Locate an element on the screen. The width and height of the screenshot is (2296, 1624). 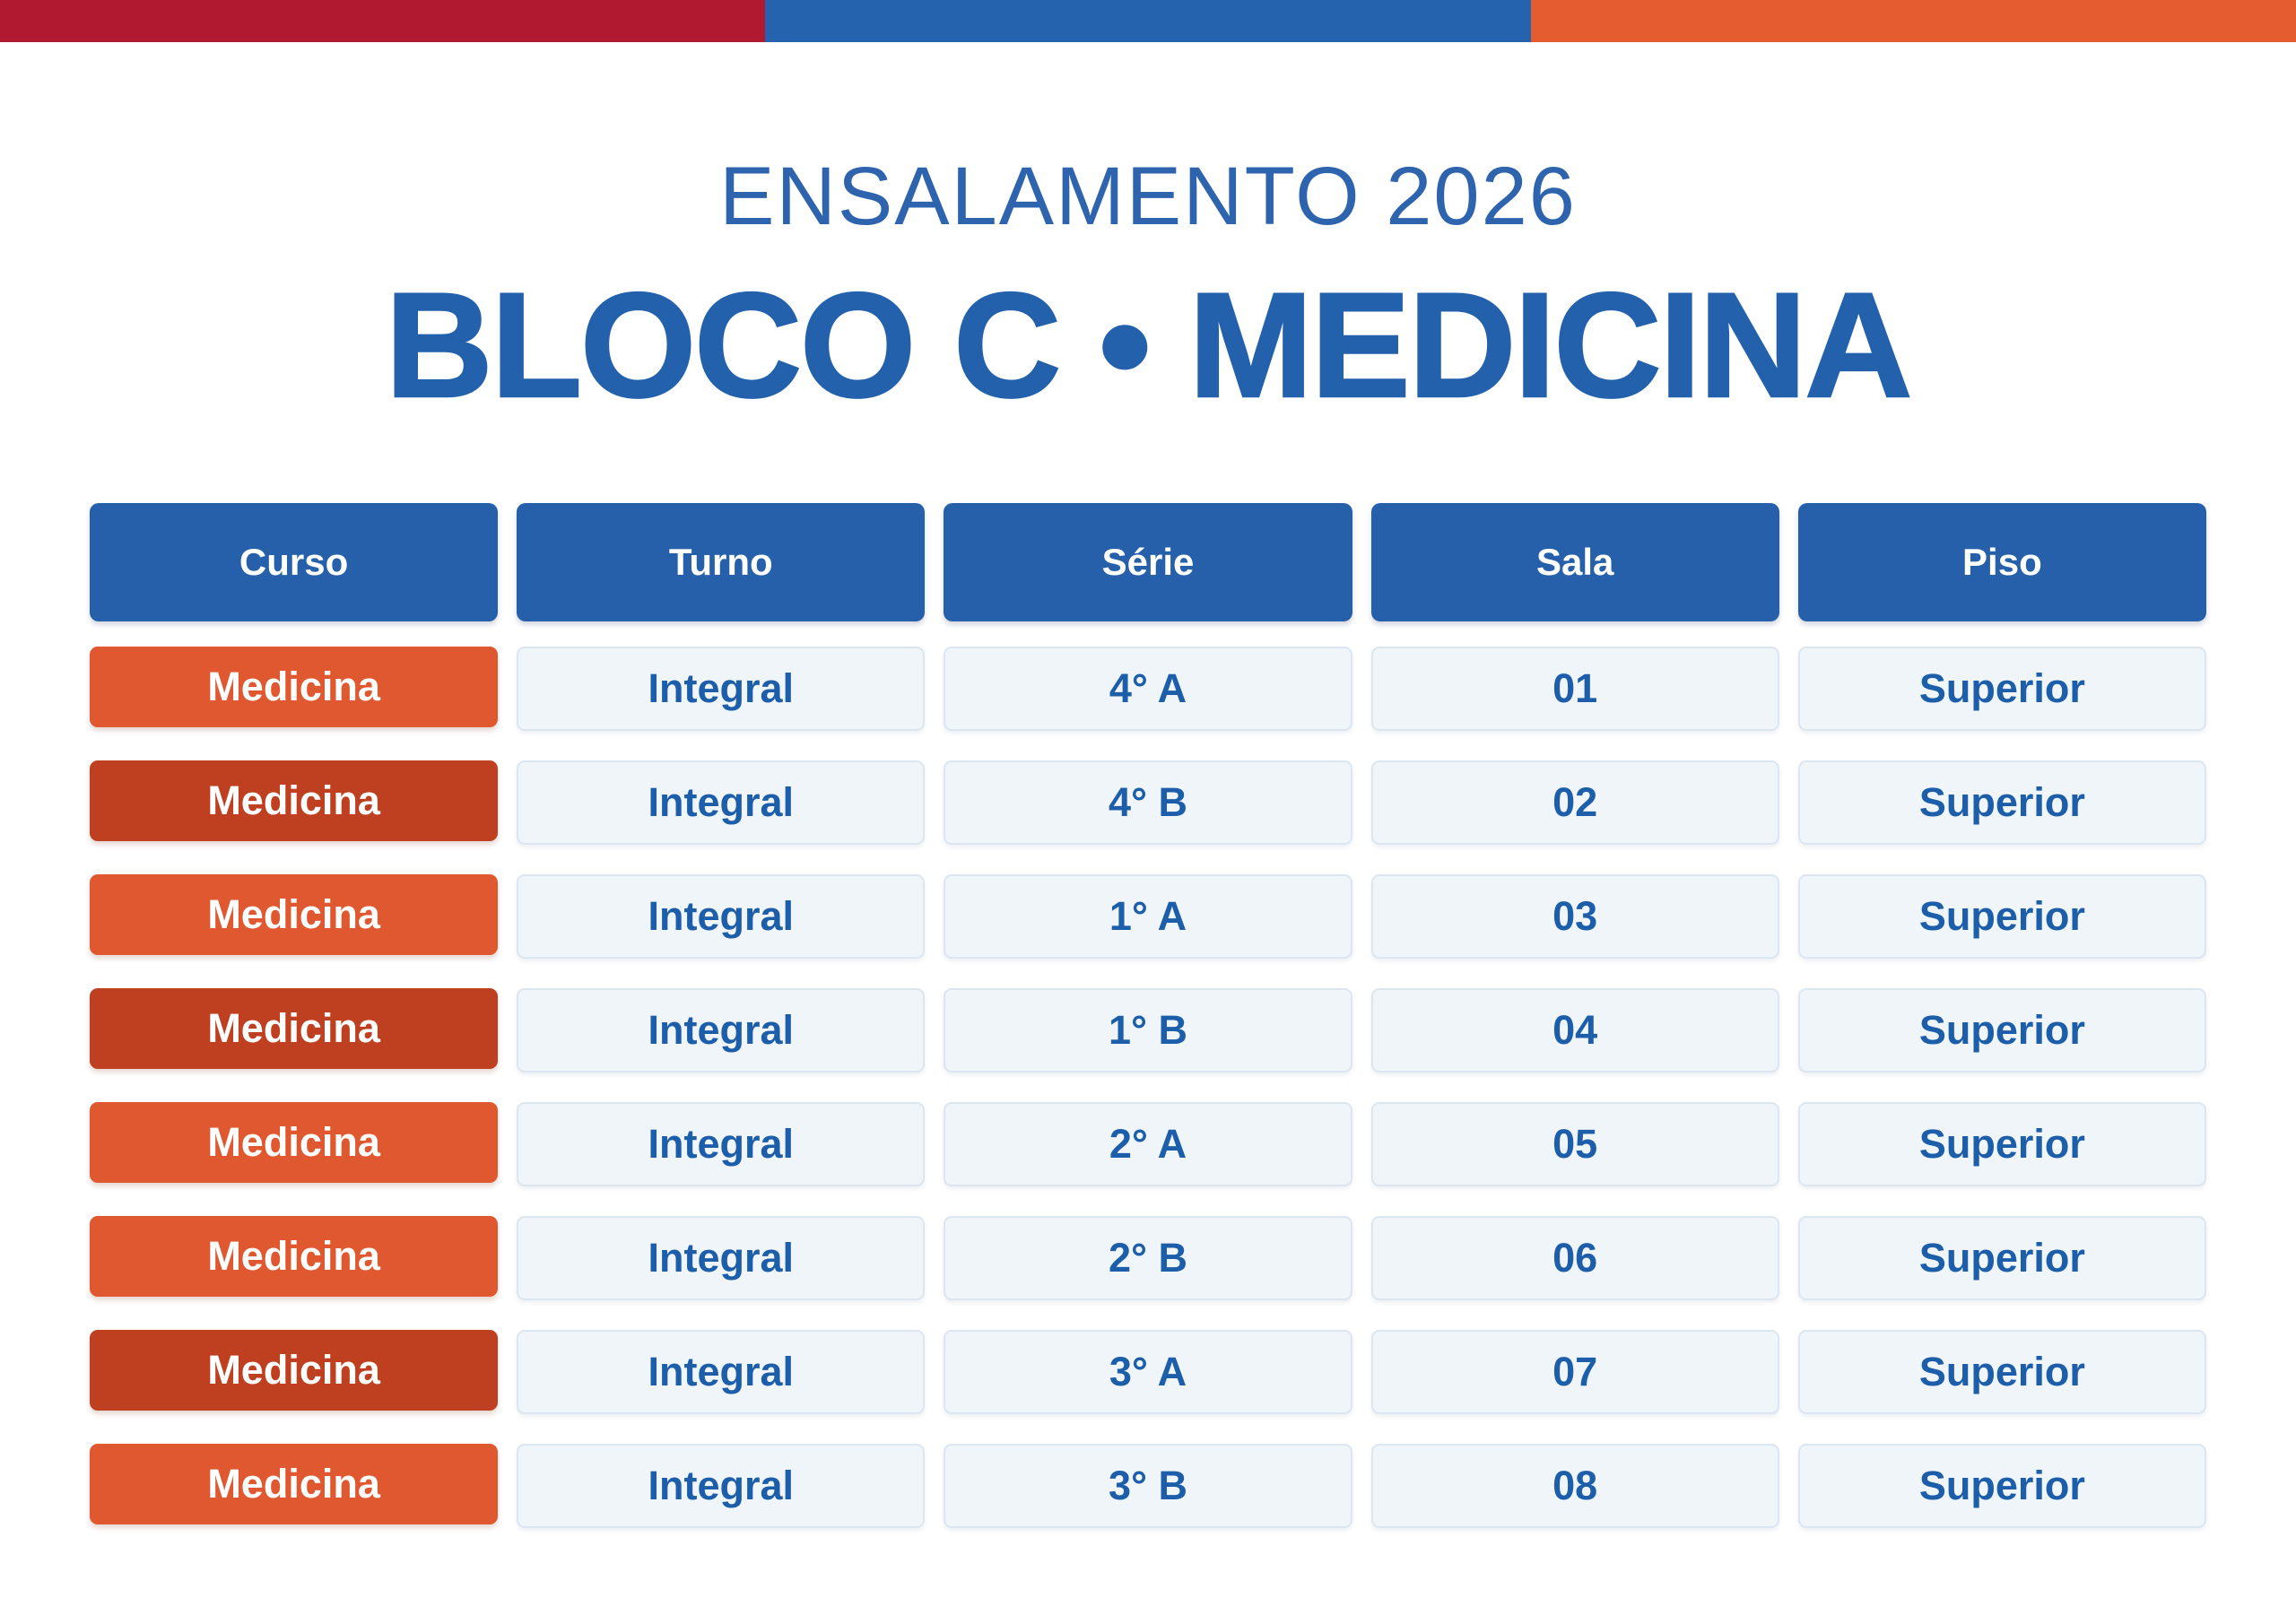
topbar-segment-blue is located at coordinates (1148, 21).